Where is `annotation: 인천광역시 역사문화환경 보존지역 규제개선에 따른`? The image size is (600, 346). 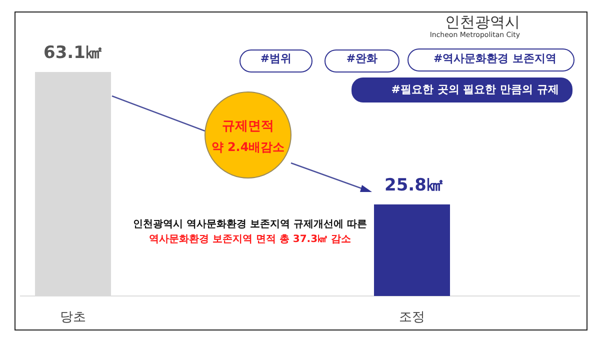 annotation: 인천광역시 역사문화환경 보존지역 규제개선에 따른 is located at coordinates (250, 224).